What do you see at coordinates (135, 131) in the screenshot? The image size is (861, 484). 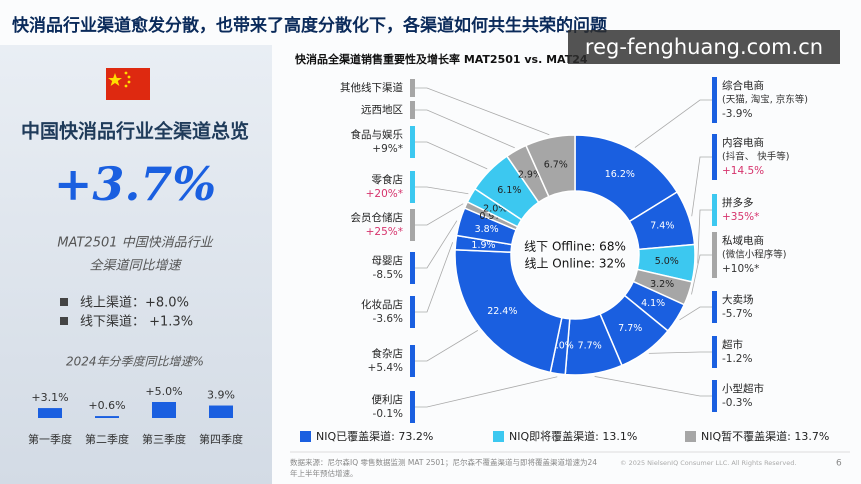 I see `overview-title: 中国快消品行业全渠道总览` at bounding box center [135, 131].